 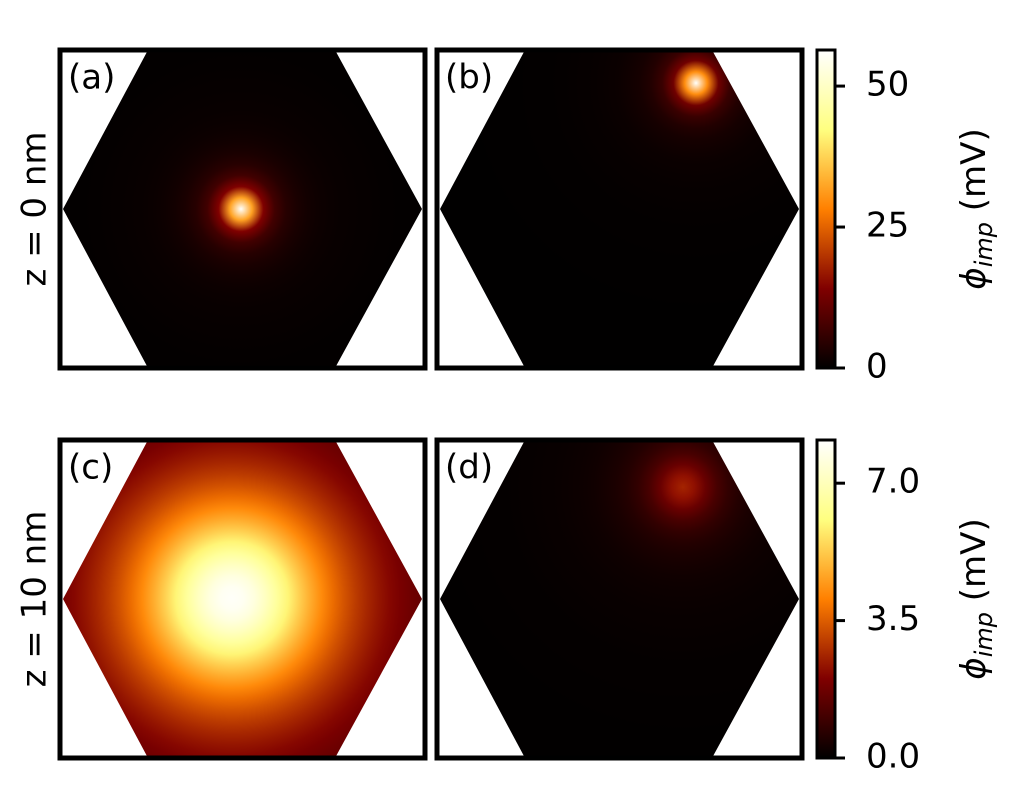 I want to click on colorbar-tick-label: 0, so click(x=877, y=367).